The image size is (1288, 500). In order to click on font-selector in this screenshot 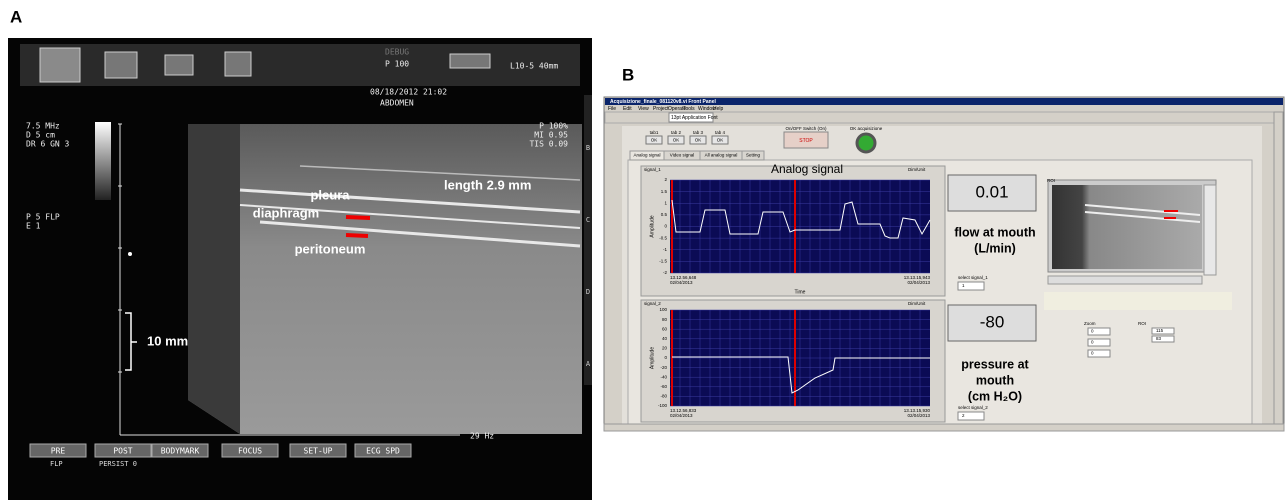, I will do `click(691, 117)`.